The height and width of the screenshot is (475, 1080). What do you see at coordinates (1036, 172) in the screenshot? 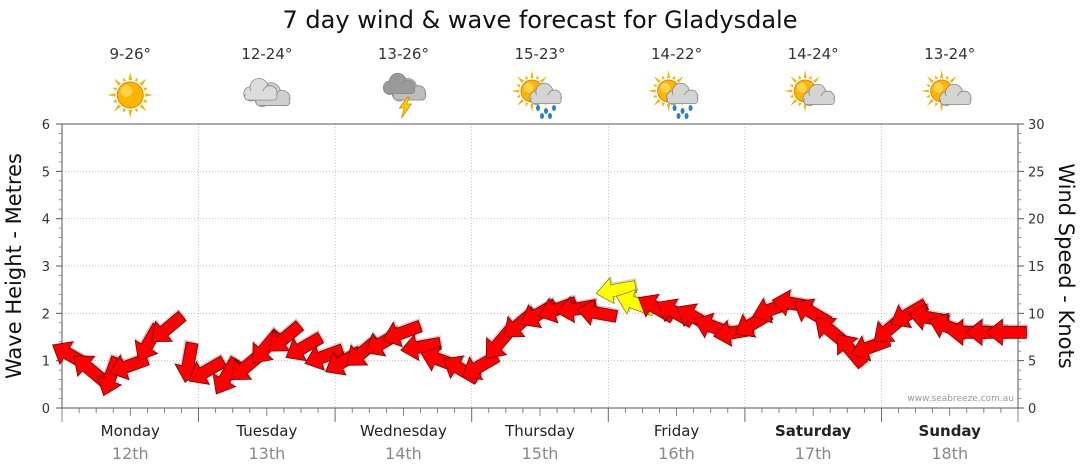
I see `right-tick-label: 25` at bounding box center [1036, 172].